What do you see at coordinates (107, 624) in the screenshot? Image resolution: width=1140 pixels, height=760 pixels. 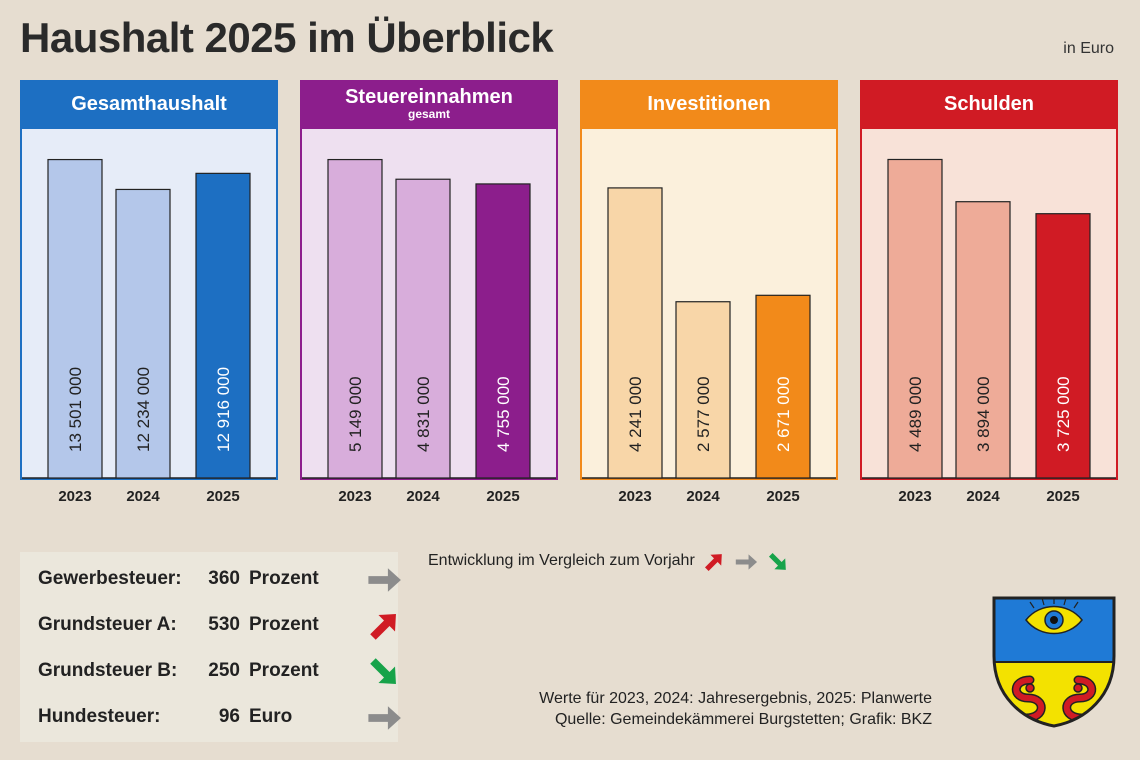 I see `tax-name: Grundsteuer A:` at bounding box center [107, 624].